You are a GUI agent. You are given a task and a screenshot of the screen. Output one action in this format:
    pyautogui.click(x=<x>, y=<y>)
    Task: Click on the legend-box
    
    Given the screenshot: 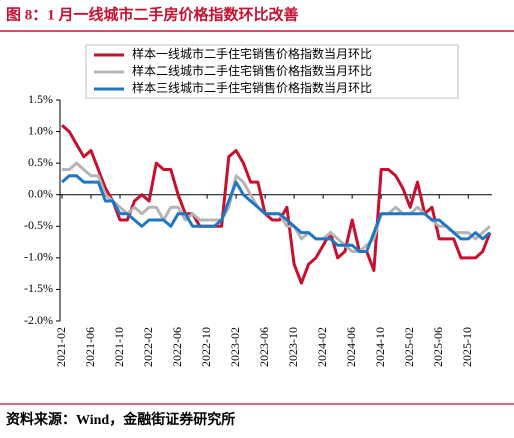 What is the action you would take?
    pyautogui.click(x=272, y=71)
    